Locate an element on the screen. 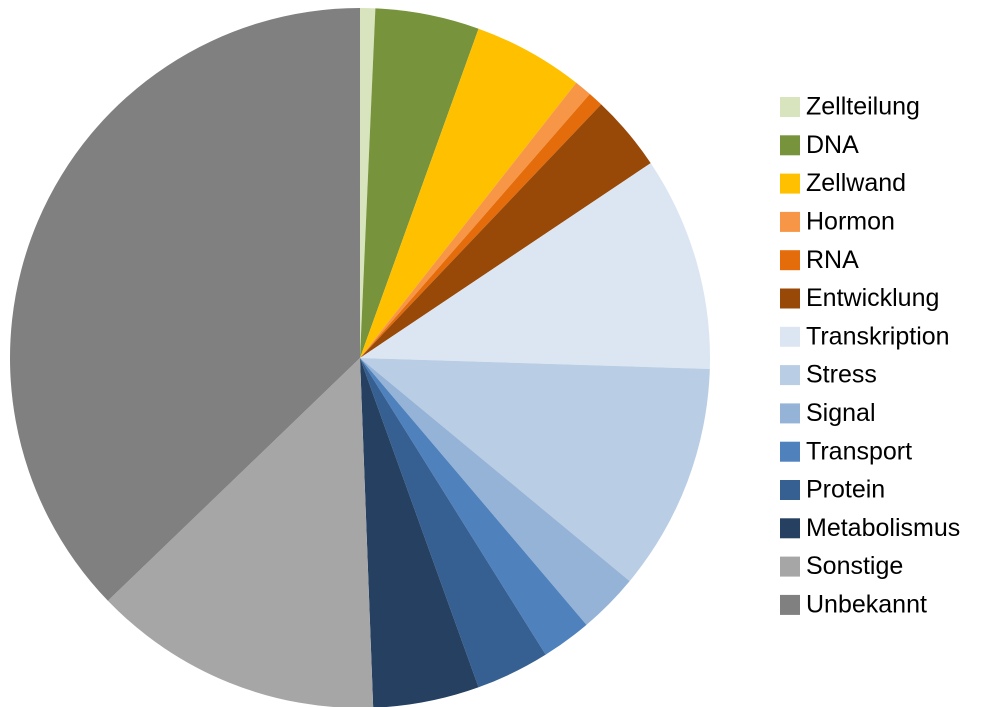 Image resolution: width=1005 pixels, height=707 pixels. legend-label: DNA is located at coordinates (832, 145).